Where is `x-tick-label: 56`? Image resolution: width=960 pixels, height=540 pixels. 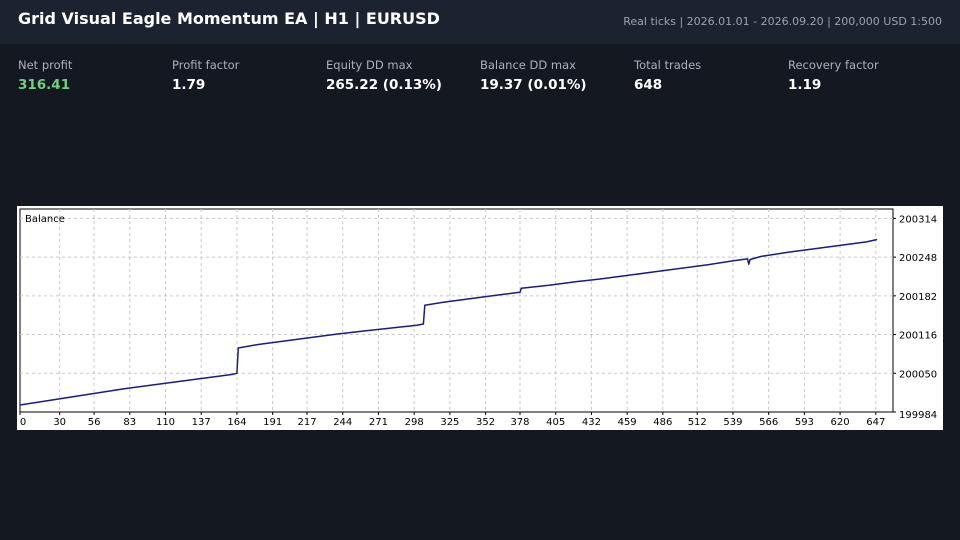 x-tick-label: 56 is located at coordinates (94, 422).